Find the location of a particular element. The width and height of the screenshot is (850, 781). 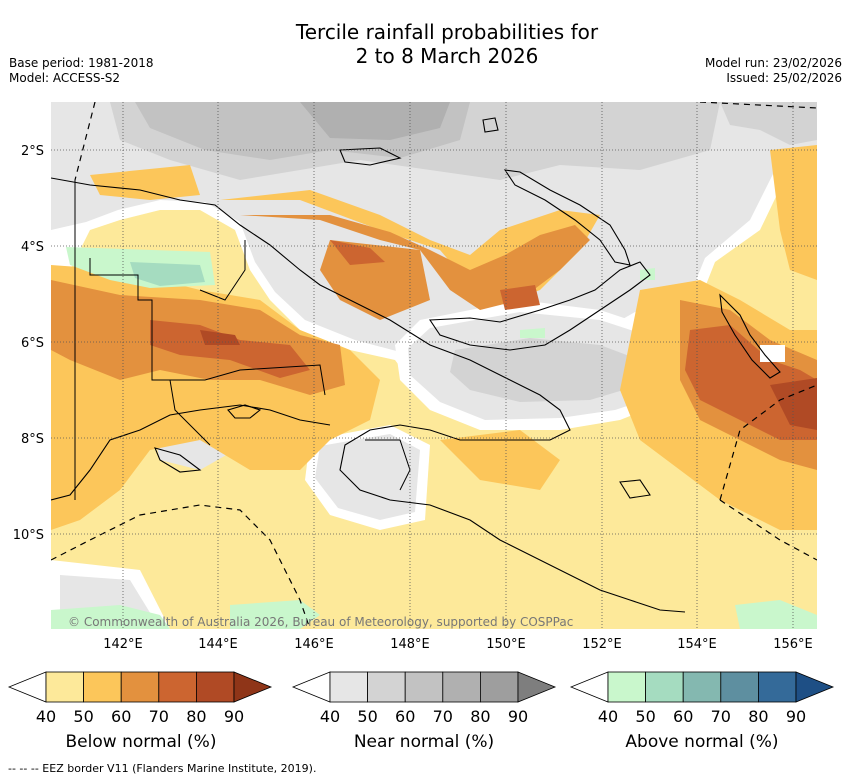

colorbar-near-normal: 40 50 60 70 80 90 is located at coordinates (424, 698).